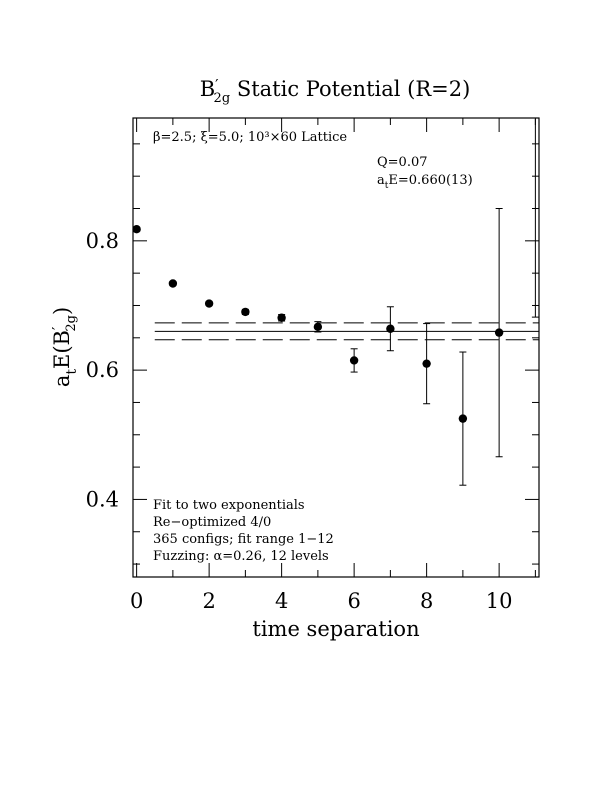 Image resolution: width=612 pixels, height=792 pixels. Describe the element at coordinates (250, 137) in the screenshot. I see `lattice-annotation: β=2.5; ξ=5.0; 10³×60 Lattice` at that location.